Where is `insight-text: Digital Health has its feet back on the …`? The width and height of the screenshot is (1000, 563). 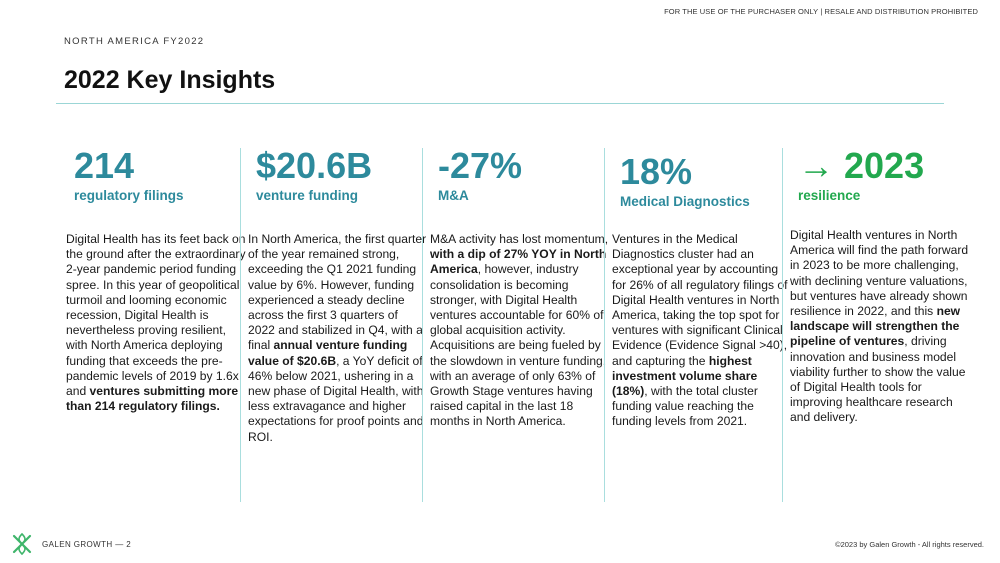 insight-text: Digital Health has its feet back on the … is located at coordinates (156, 315).